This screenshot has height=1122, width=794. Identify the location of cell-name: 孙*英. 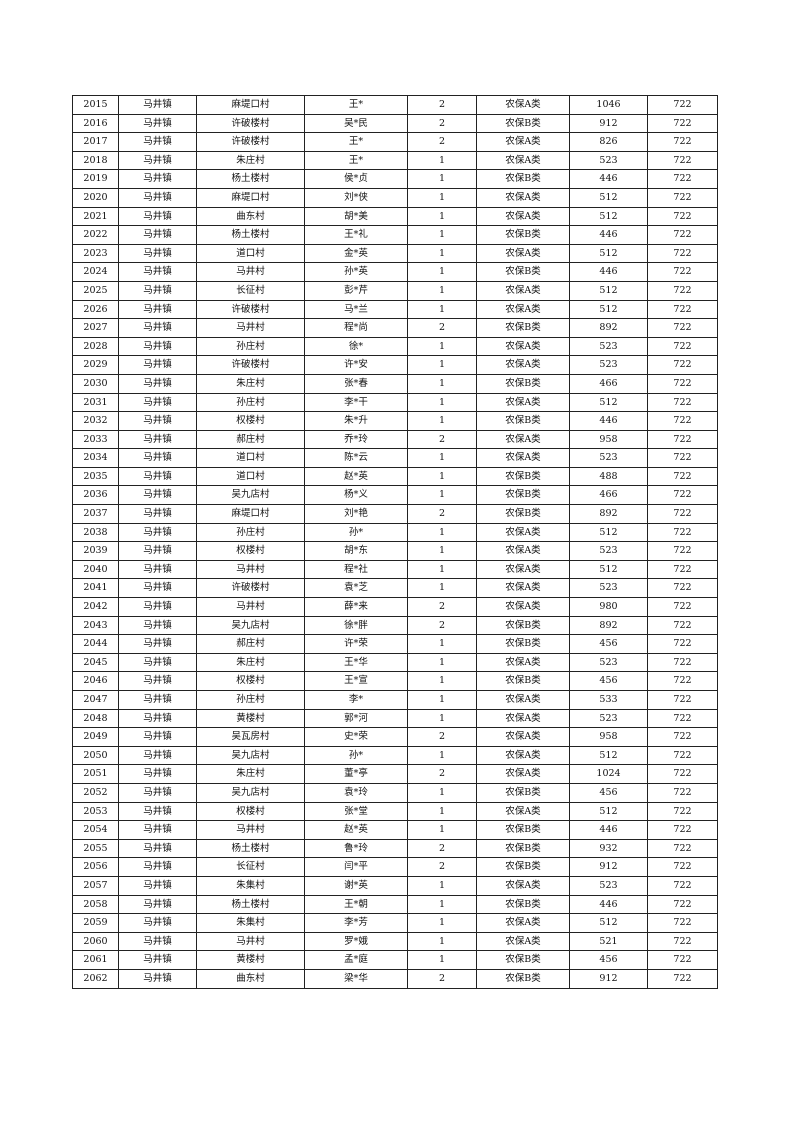
(356, 272).